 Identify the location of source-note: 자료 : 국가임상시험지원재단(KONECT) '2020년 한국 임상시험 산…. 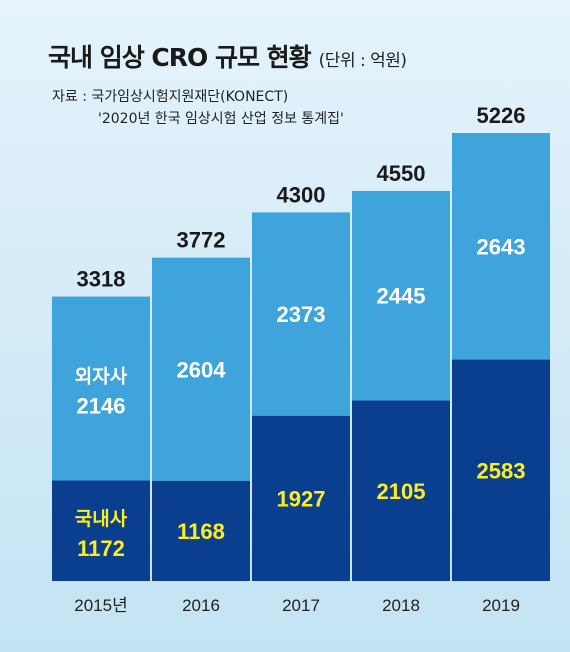
(198, 108).